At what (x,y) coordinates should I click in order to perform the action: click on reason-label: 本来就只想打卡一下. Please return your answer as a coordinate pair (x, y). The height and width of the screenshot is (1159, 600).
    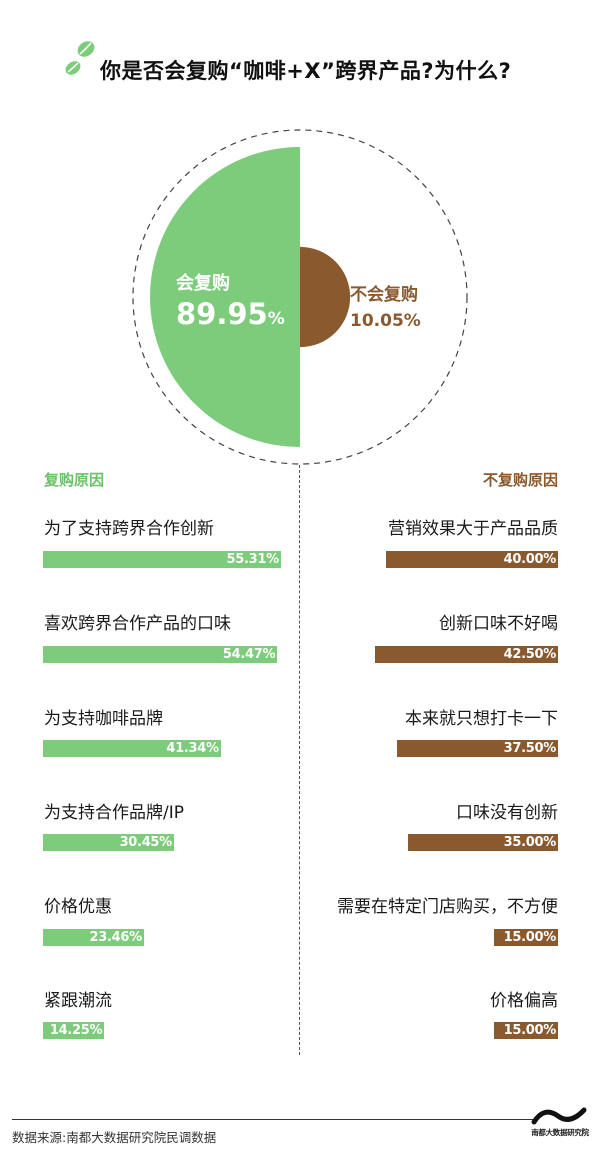
    Looking at the image, I should click on (481, 719).